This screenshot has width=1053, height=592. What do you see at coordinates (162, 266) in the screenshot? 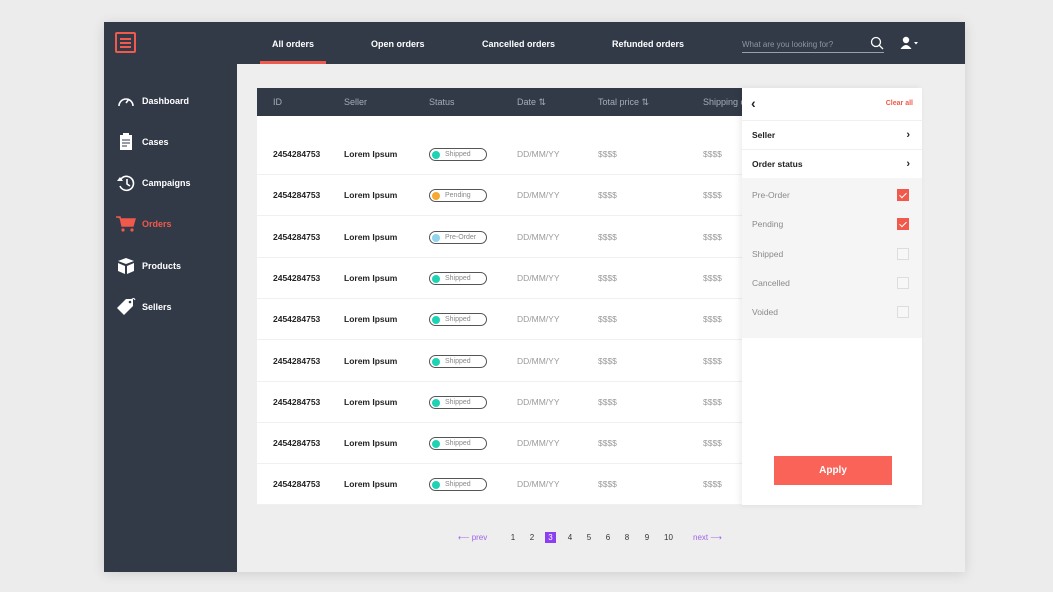
I see `sidebar-item-label: Products` at bounding box center [162, 266].